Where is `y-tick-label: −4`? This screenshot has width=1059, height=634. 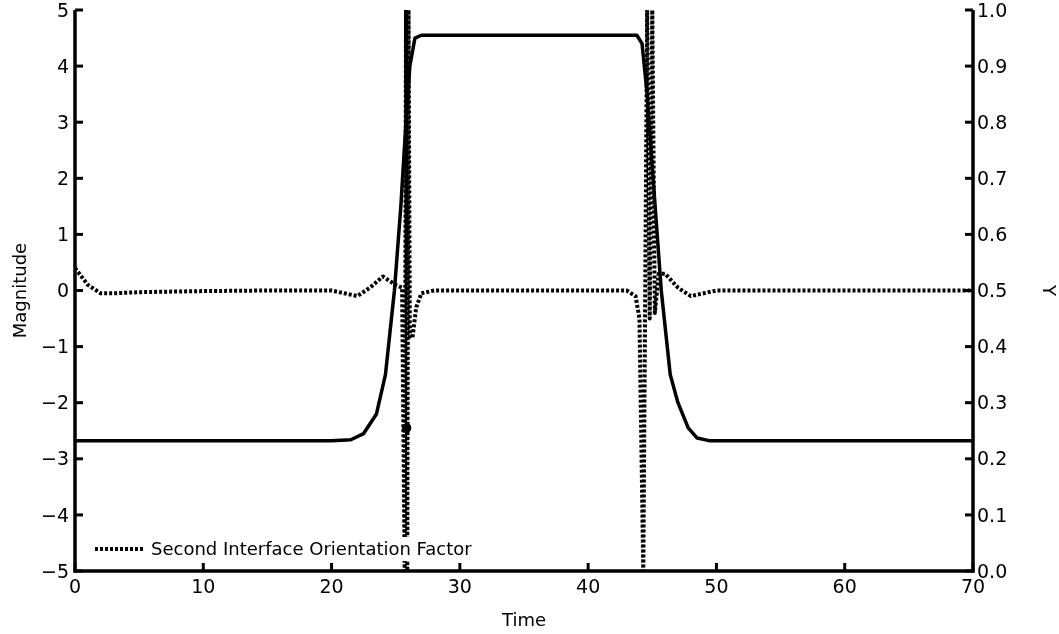
y-tick-label: −4 is located at coordinates (54, 514).